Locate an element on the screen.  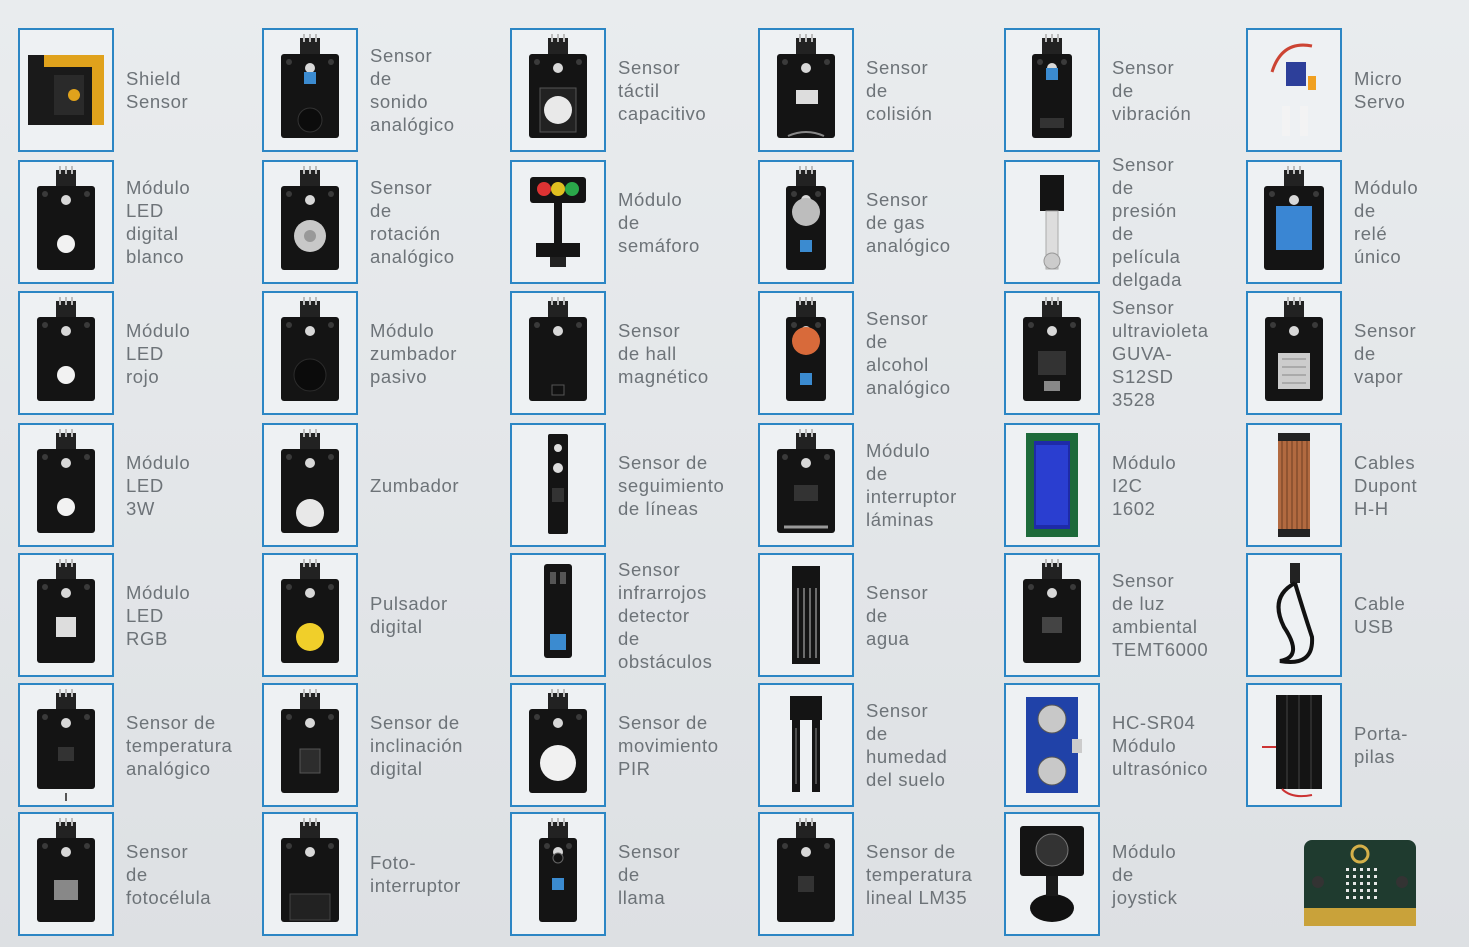
catalog-item: Sensor de hall magnético is located at coordinates (609, 353).